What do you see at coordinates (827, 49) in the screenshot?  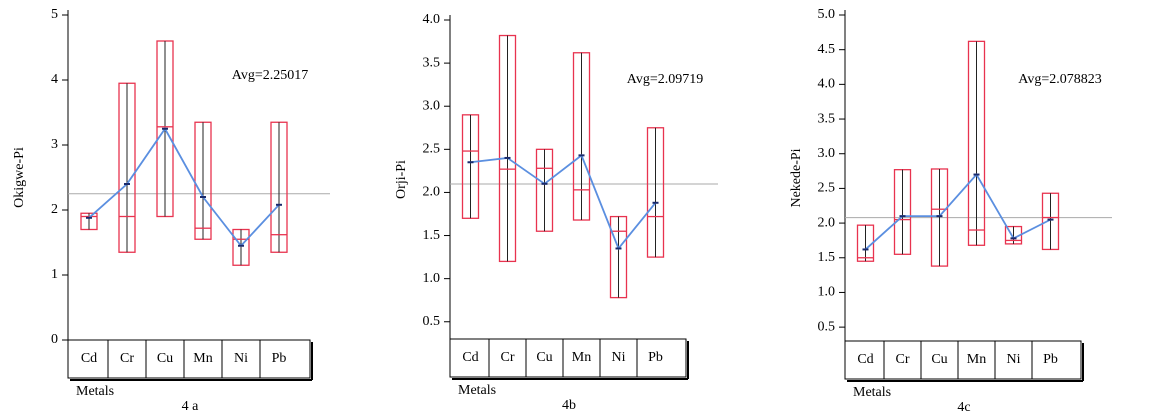 I see `y-tick-label: 4.5` at bounding box center [827, 49].